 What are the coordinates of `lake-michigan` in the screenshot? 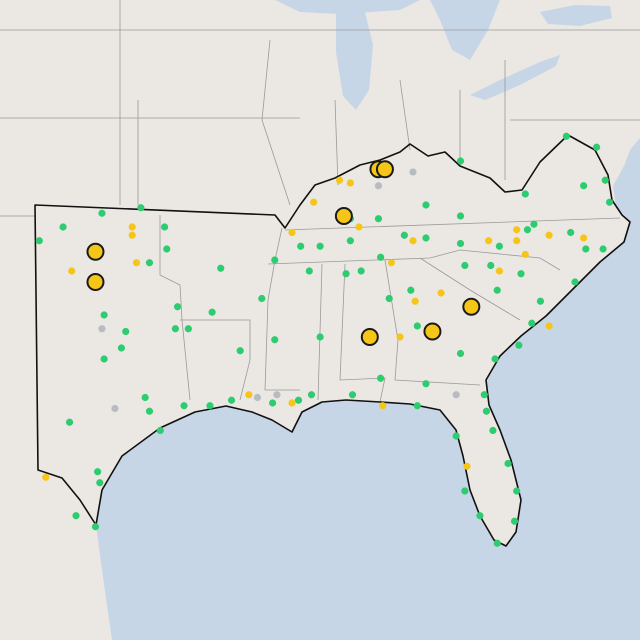 It's located at (354, 55).